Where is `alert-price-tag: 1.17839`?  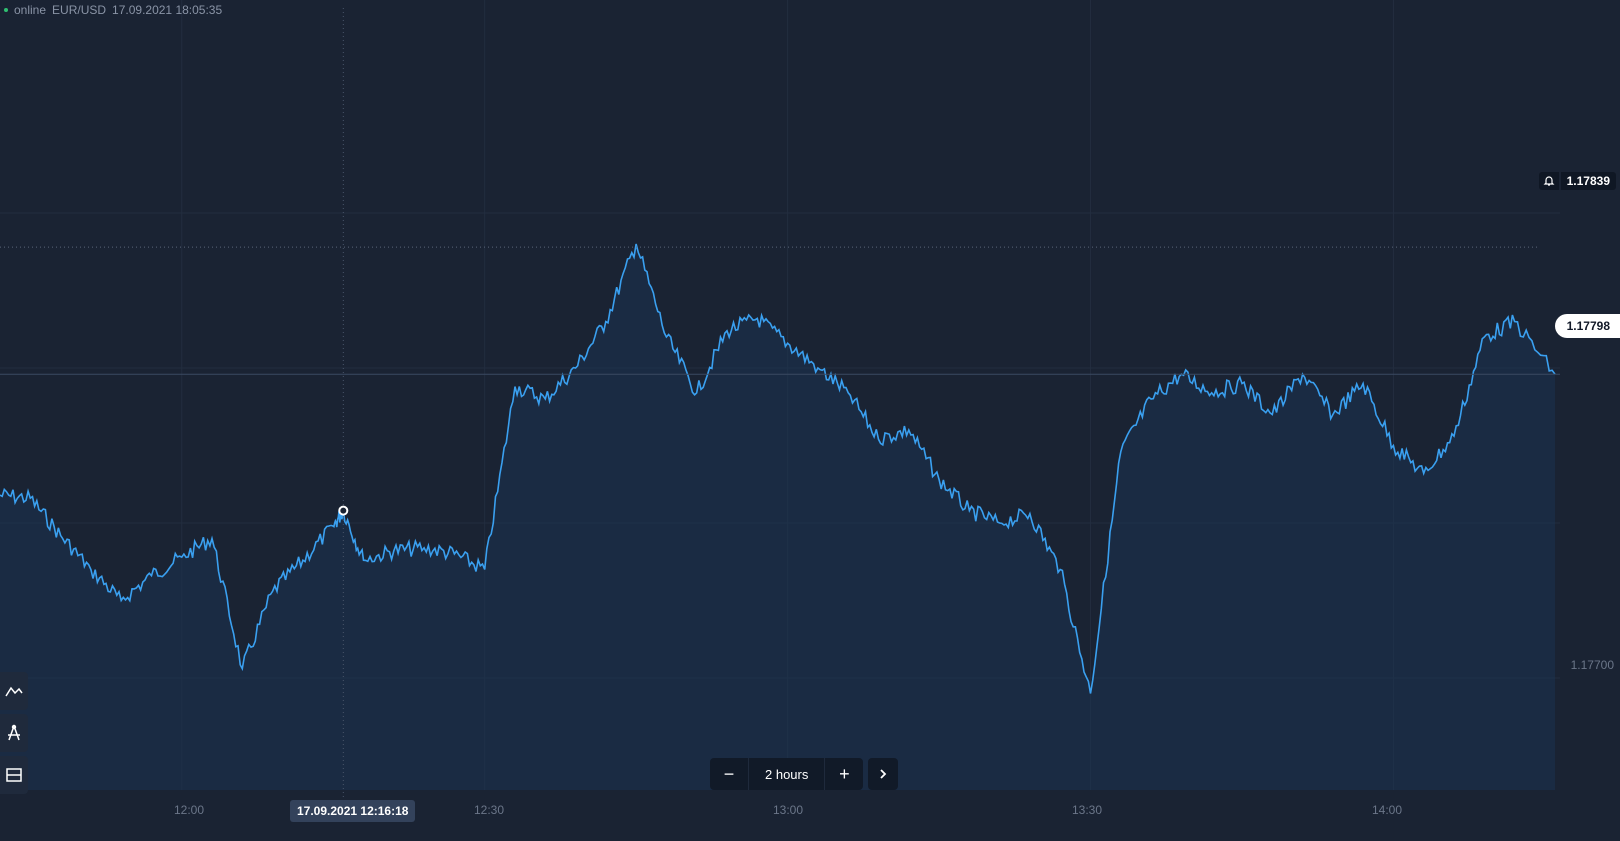 alert-price-tag: 1.17839 is located at coordinates (1577, 181).